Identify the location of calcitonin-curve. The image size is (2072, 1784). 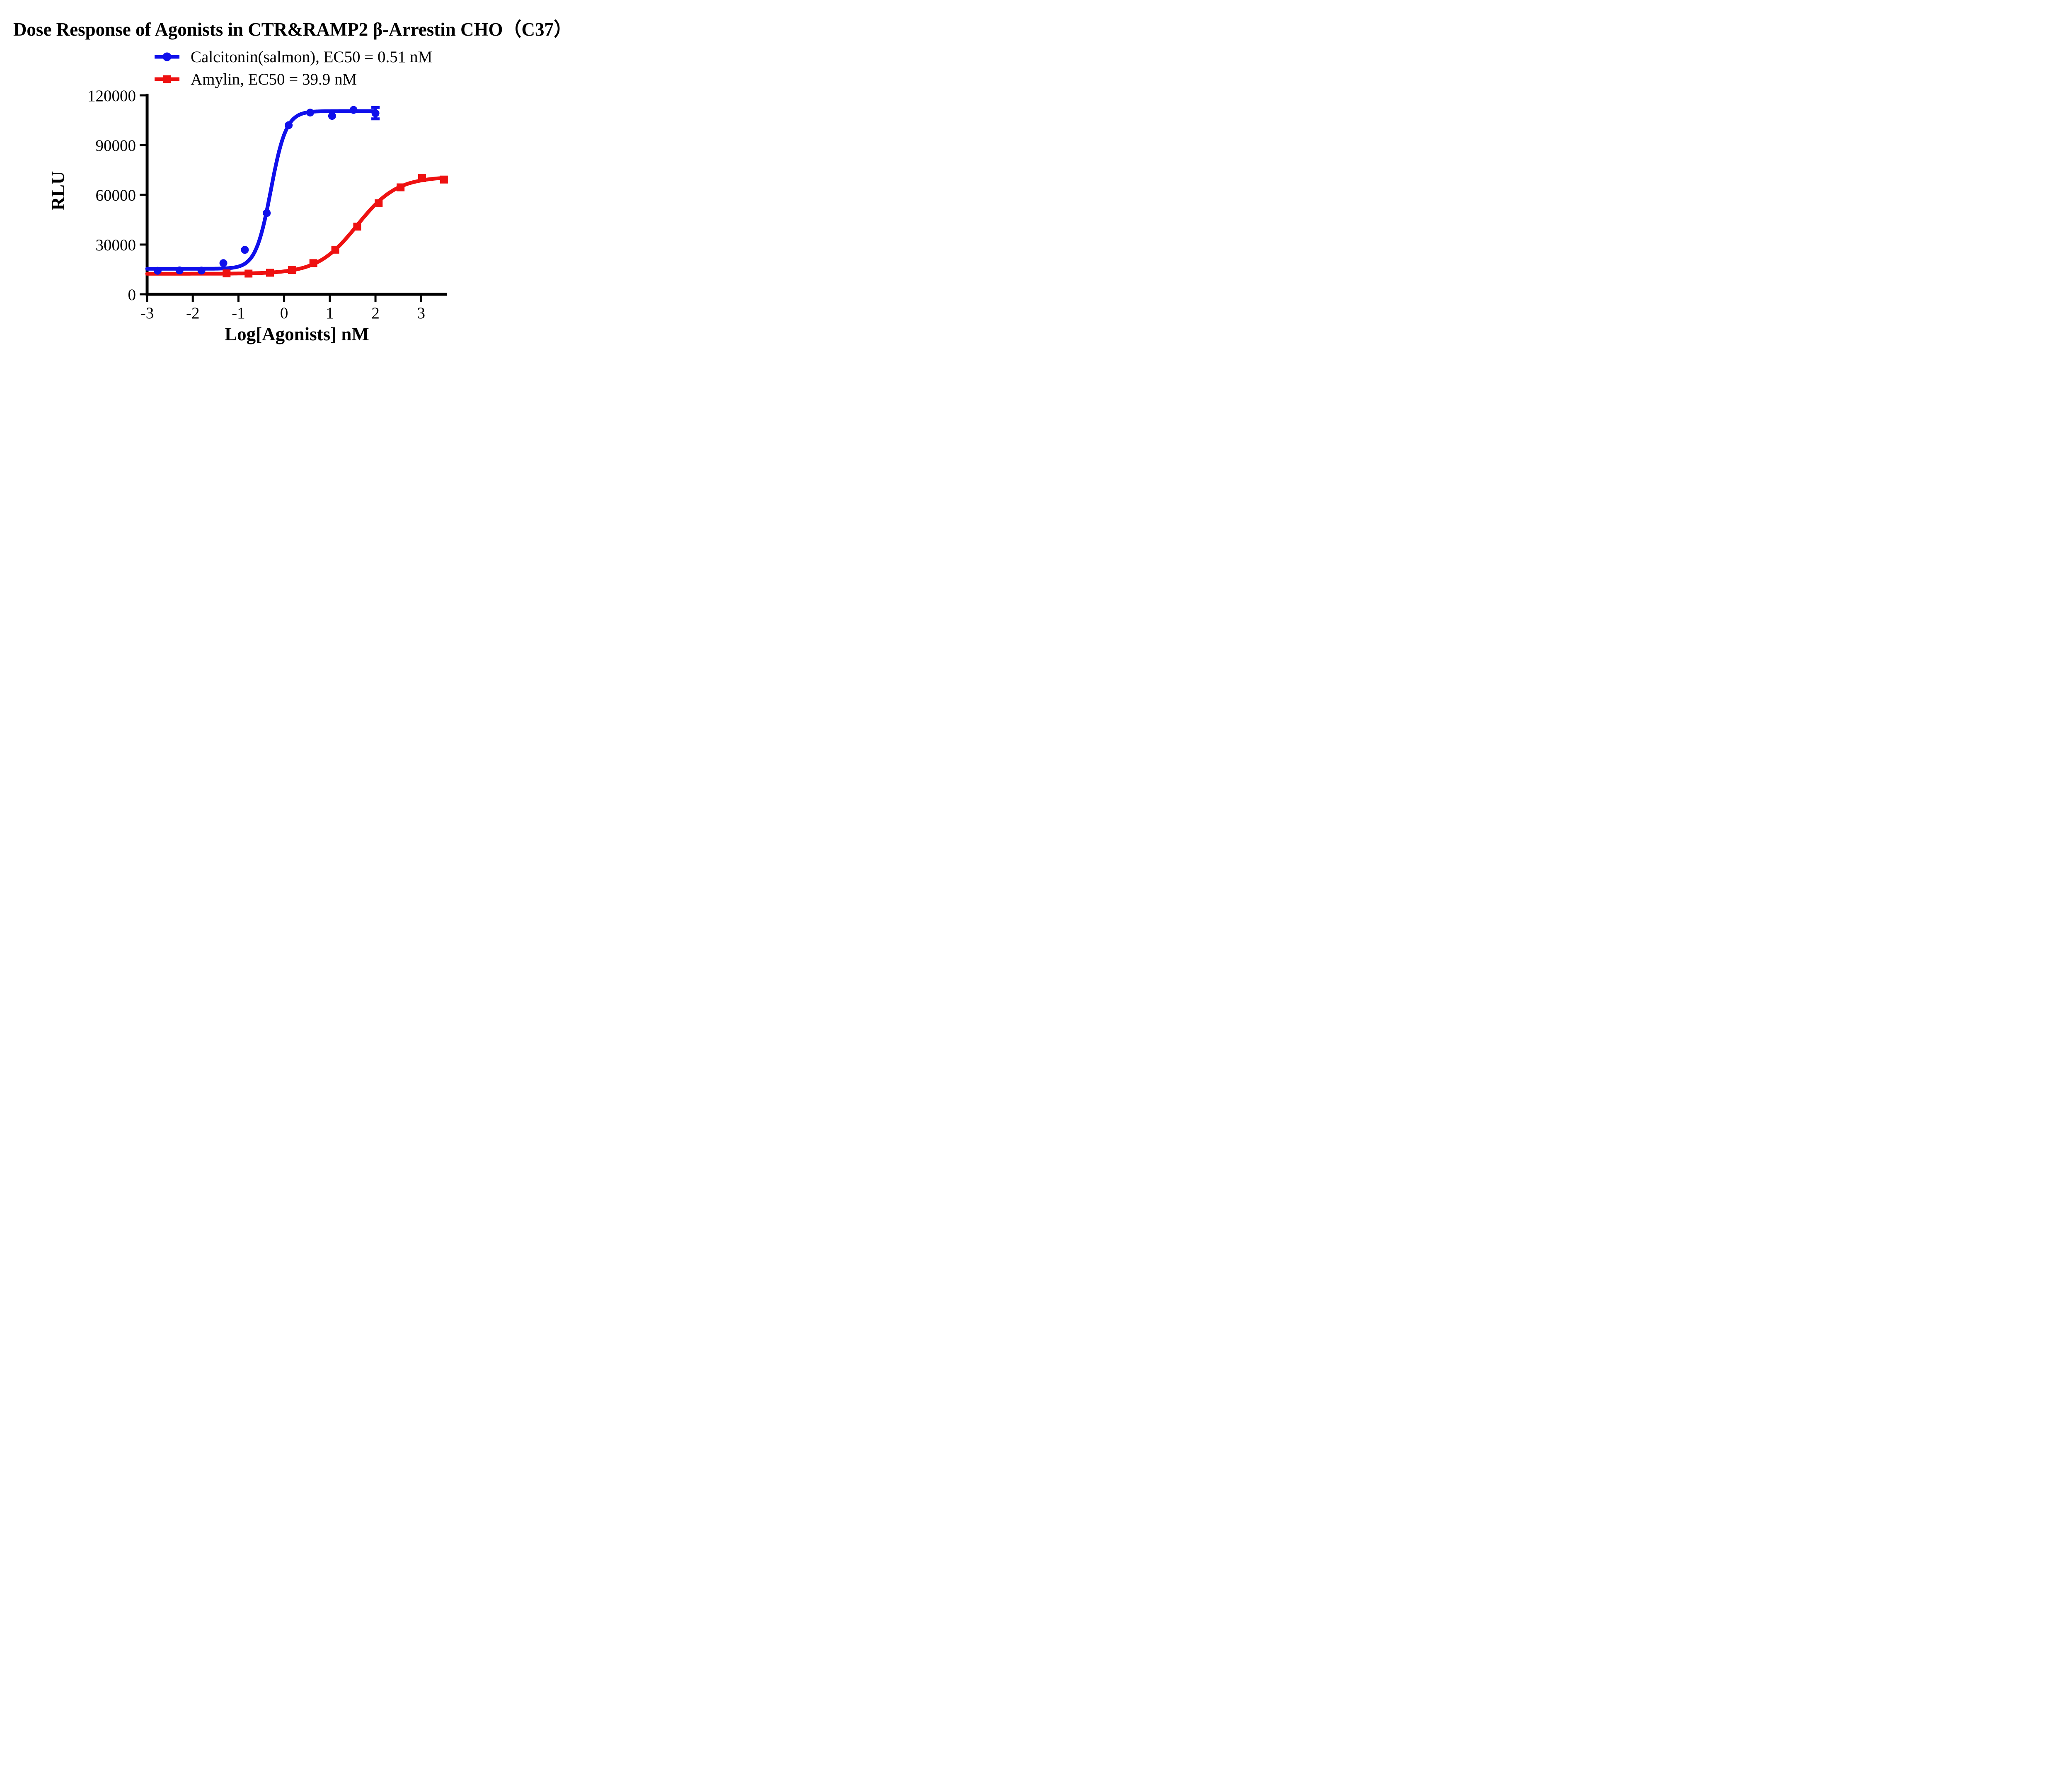
(261, 190).